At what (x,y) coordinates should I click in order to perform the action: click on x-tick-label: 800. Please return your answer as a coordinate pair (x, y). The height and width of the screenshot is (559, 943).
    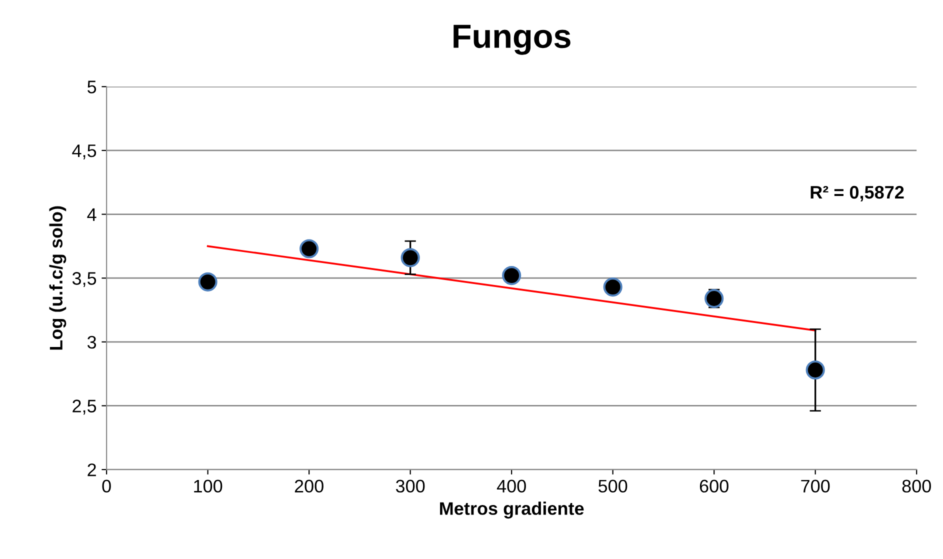
    Looking at the image, I should click on (916, 486).